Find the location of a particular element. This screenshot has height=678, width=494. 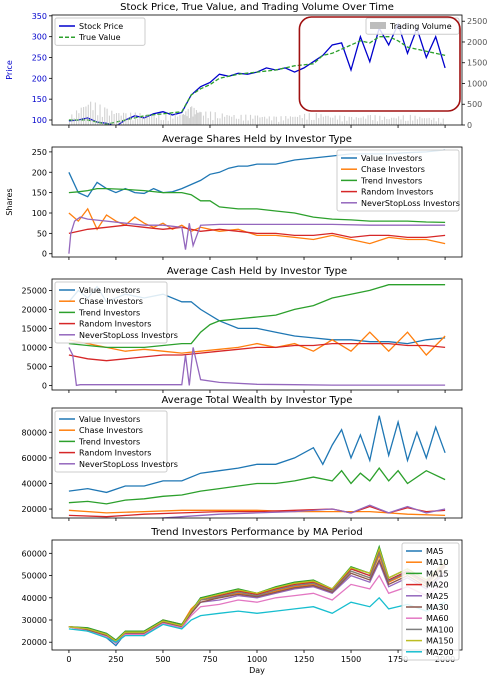

series-line-ma150 is located at coordinates (257, 594).